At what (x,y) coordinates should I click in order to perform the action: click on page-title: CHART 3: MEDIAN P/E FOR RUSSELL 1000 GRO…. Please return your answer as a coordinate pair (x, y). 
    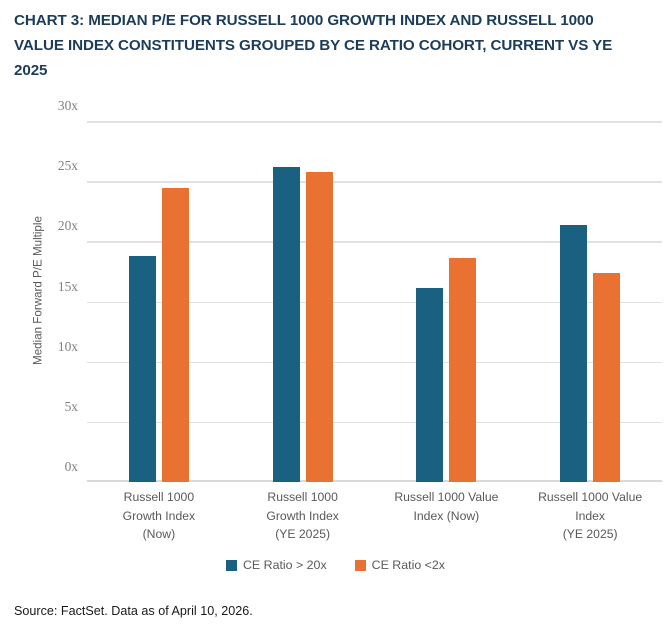
    Looking at the image, I should click on (313, 45).